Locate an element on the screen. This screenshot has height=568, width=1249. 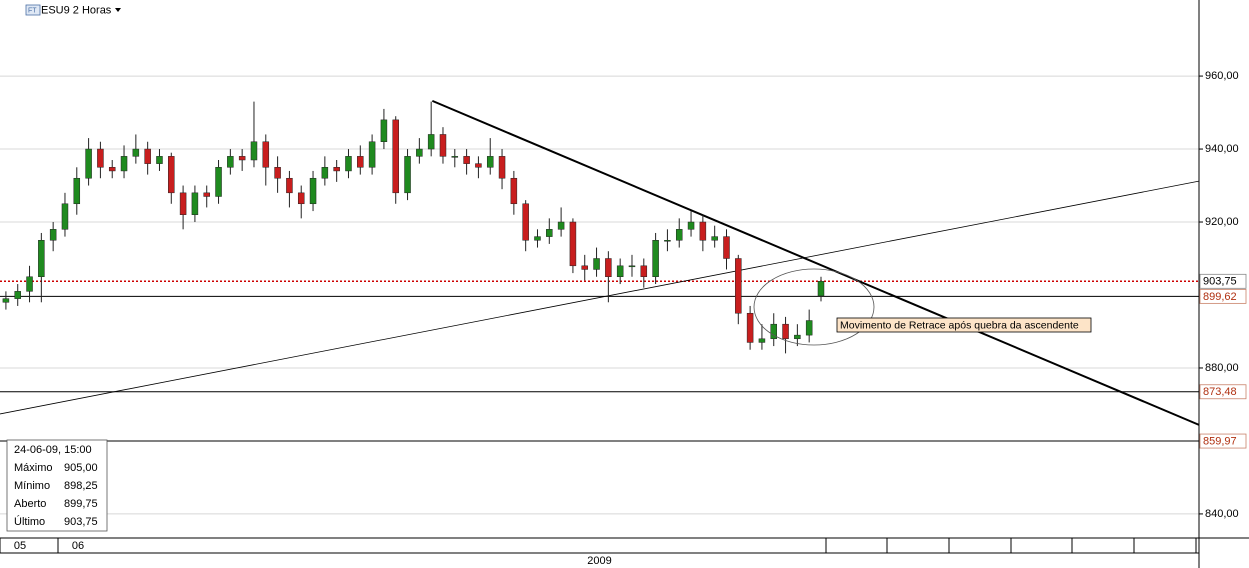
icon-text: FT is located at coordinates (32, 10).